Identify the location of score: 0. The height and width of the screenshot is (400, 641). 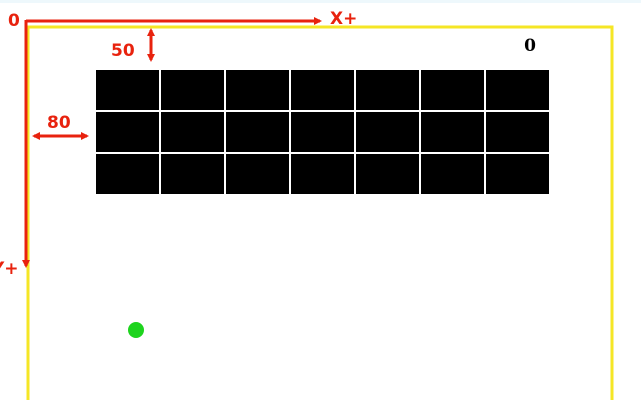
(530, 46).